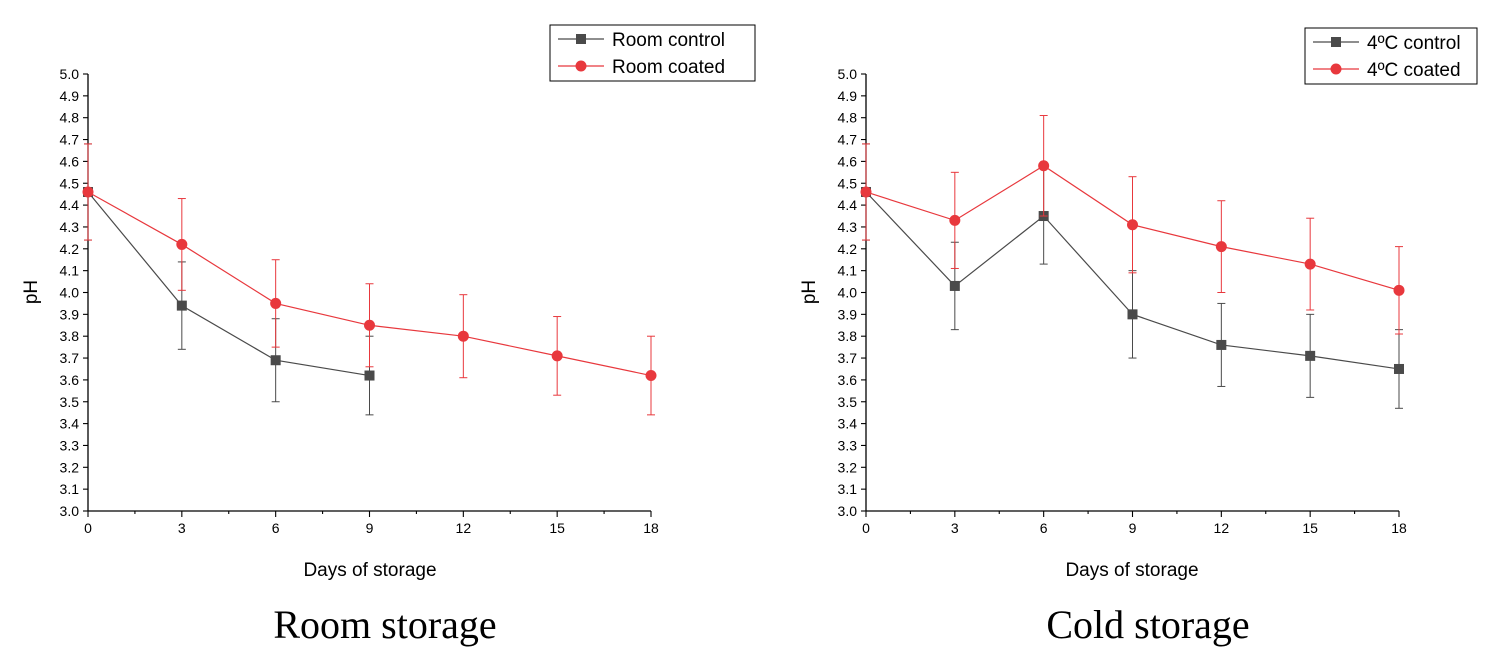  I want to click on chart-caption: Room storage, so click(384, 624).